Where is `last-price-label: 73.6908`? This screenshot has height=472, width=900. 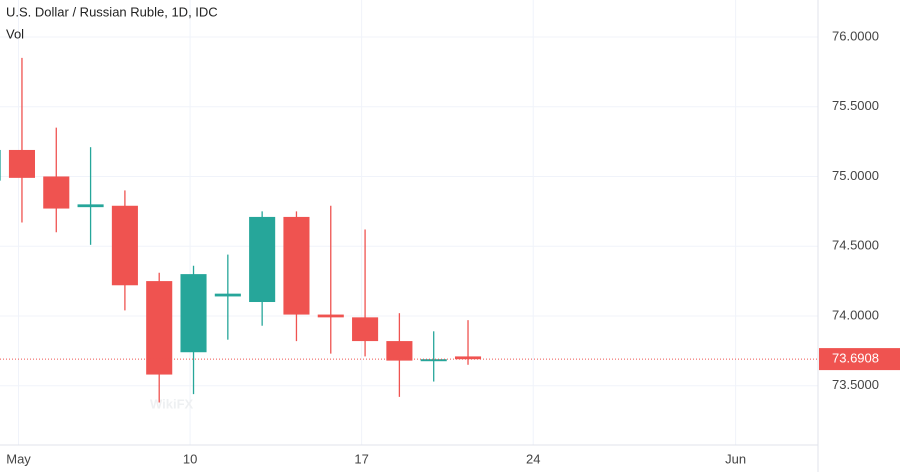
last-price-label: 73.6908 is located at coordinates (855, 358).